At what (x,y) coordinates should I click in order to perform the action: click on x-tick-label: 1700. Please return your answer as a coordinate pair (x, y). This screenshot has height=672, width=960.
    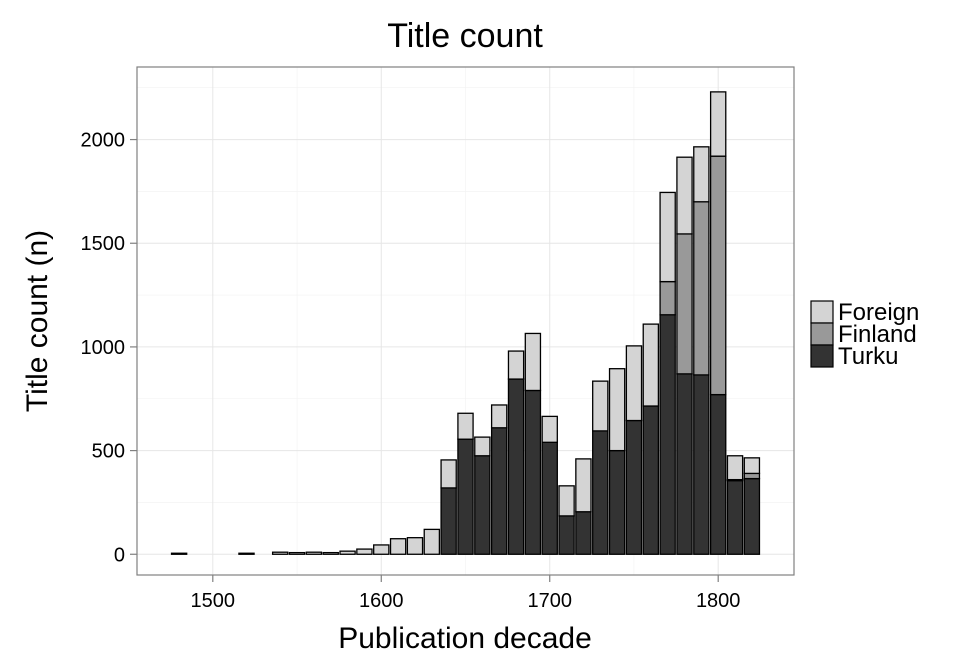
    Looking at the image, I should click on (549, 601).